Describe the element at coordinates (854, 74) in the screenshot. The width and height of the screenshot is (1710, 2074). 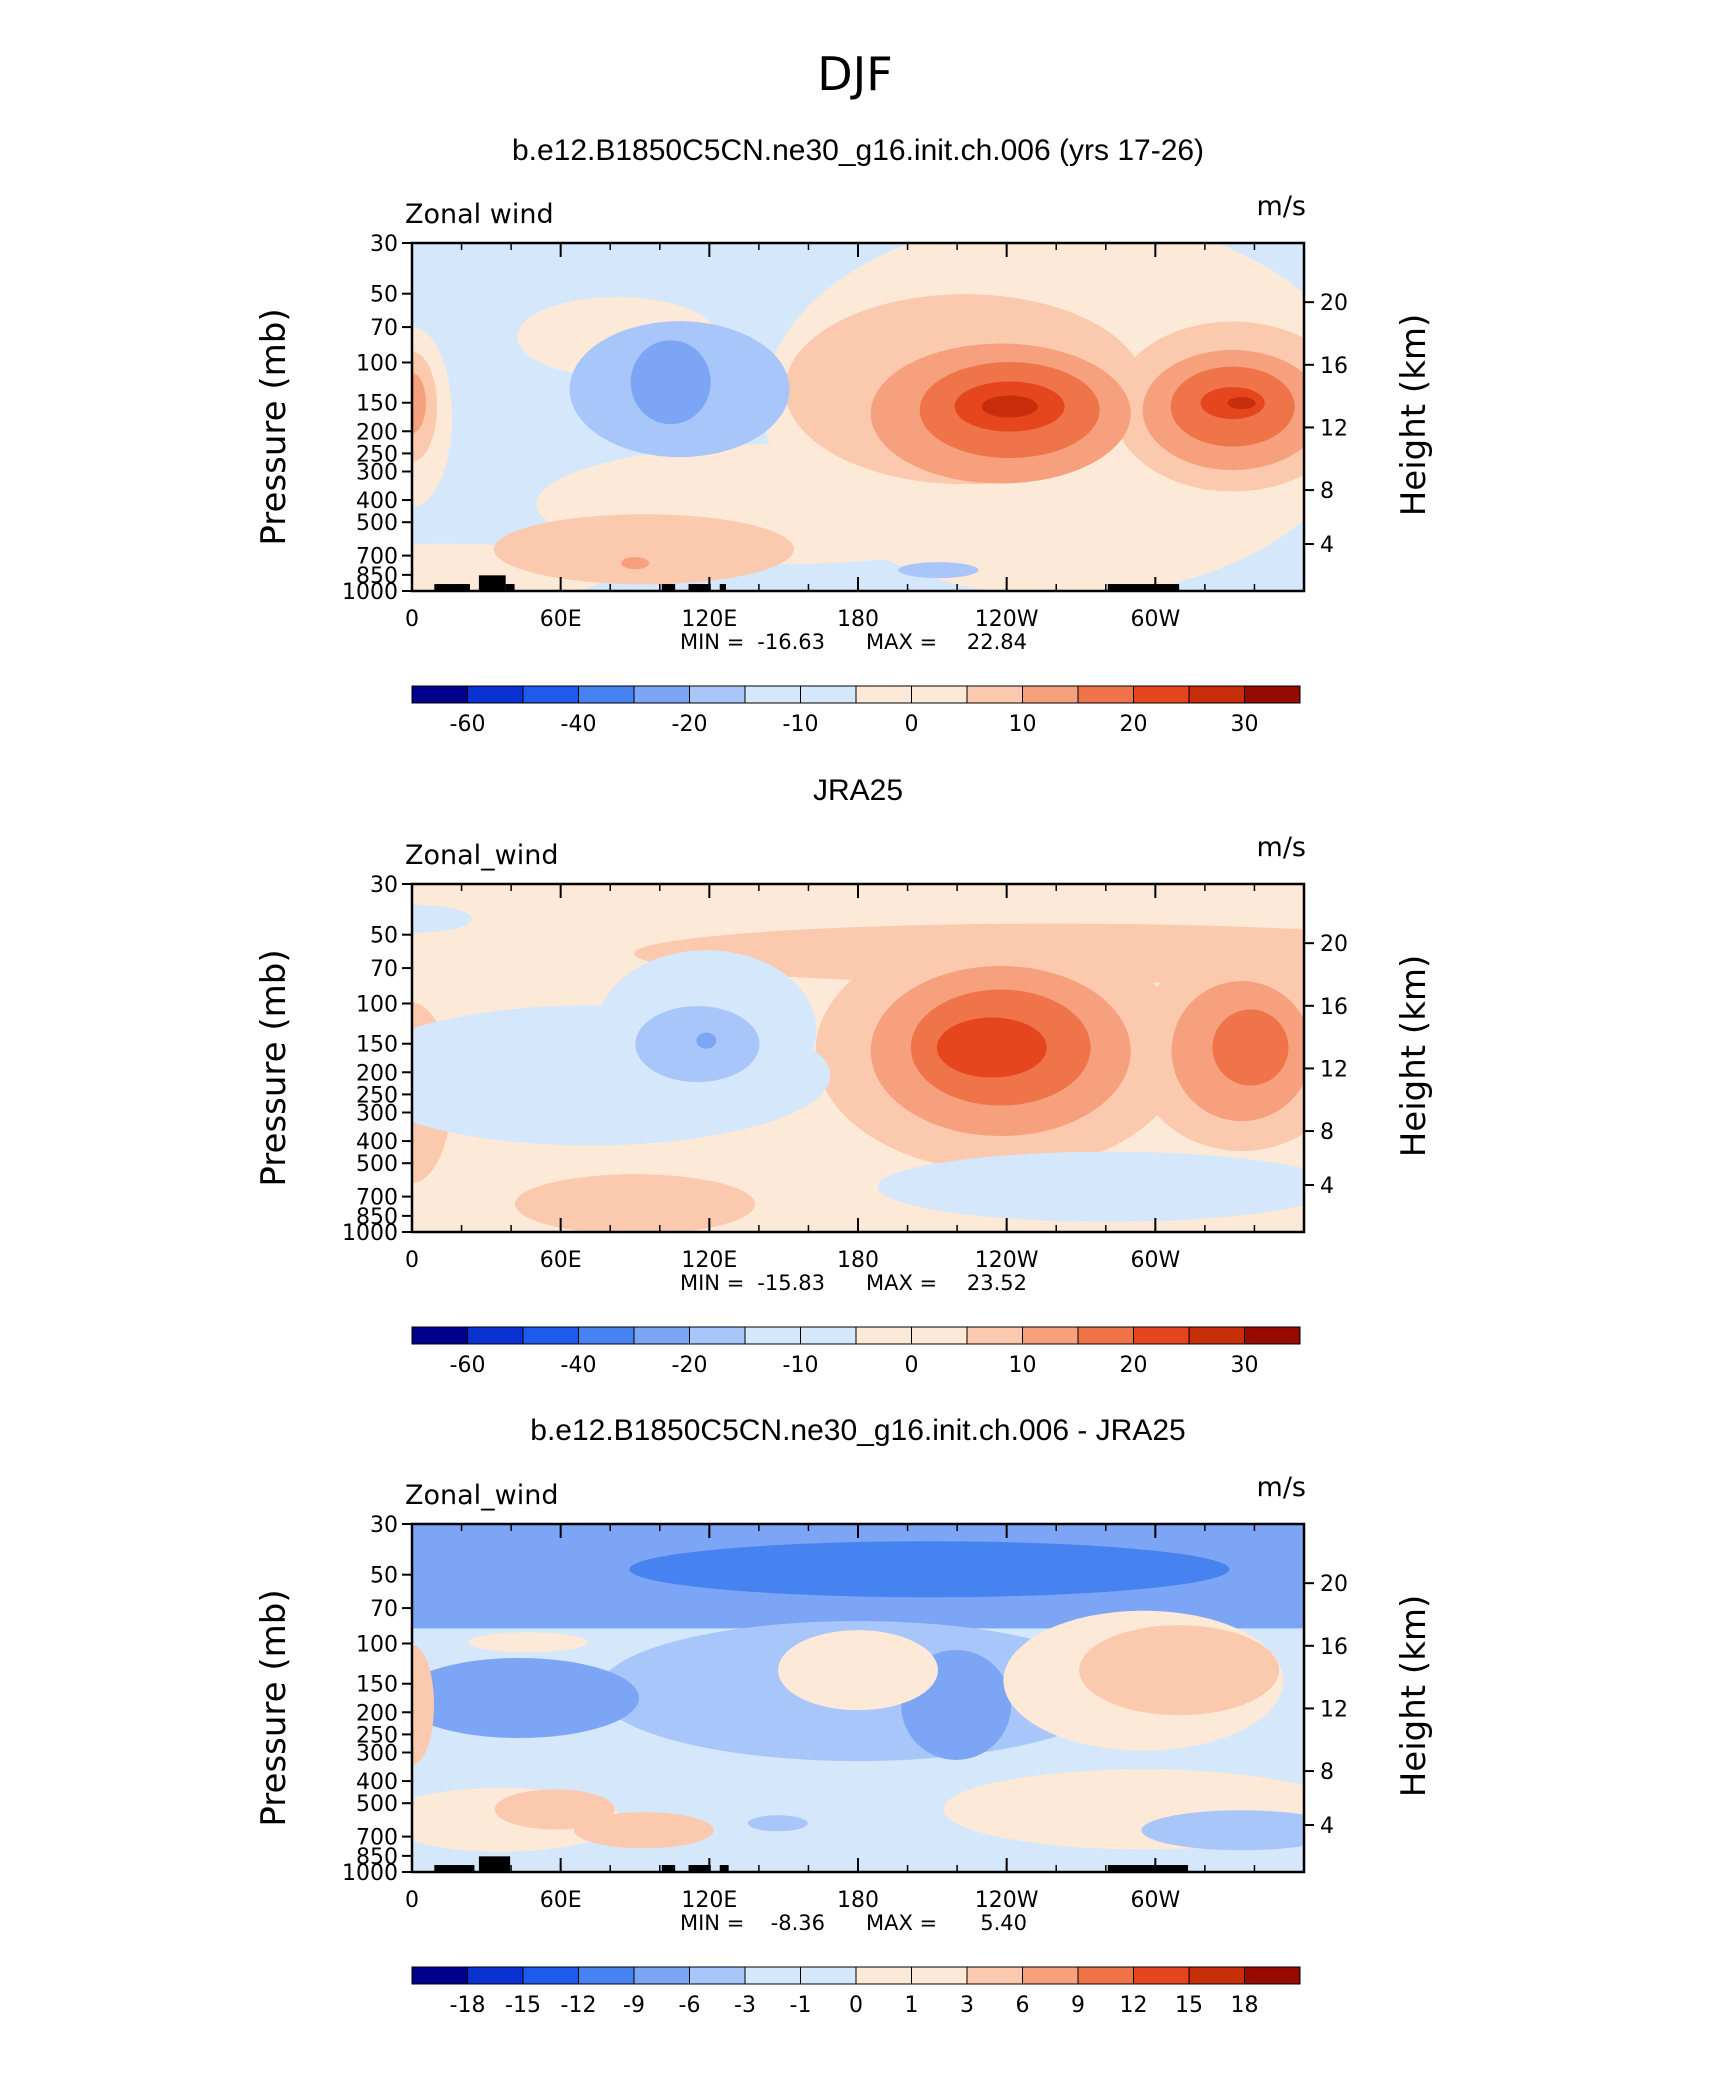
I see `page-title: DJF` at that location.